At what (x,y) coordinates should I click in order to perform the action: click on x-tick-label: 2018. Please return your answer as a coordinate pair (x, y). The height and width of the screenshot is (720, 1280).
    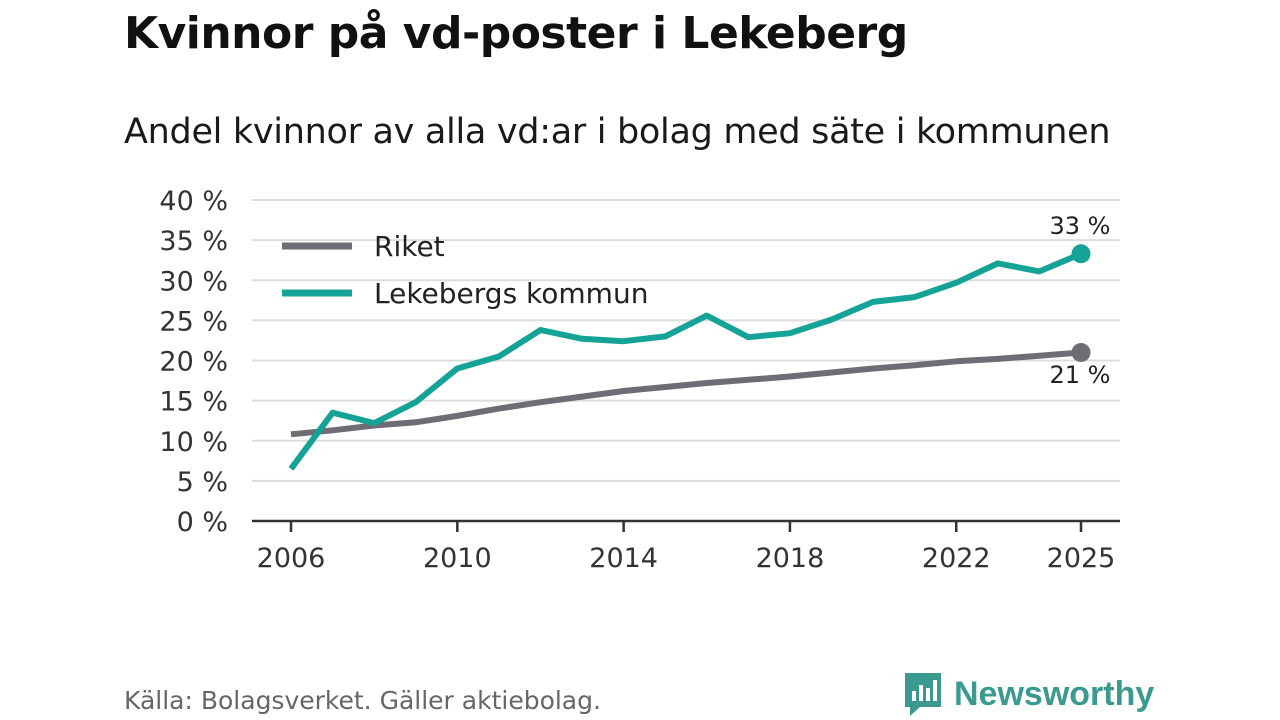
    Looking at the image, I should click on (790, 558).